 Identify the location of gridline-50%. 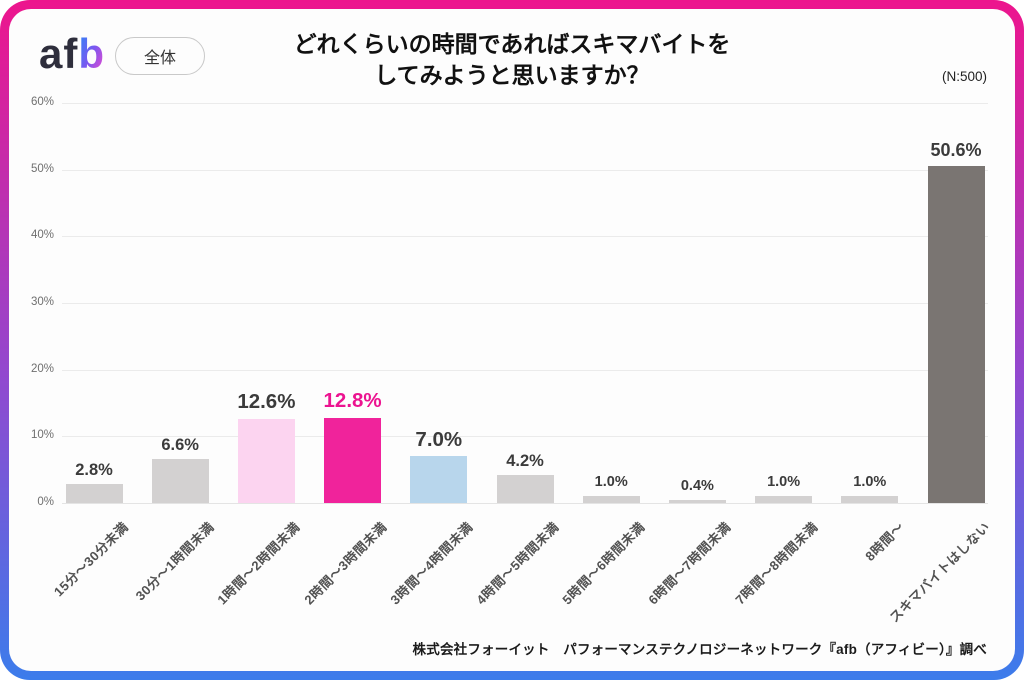
(525, 170).